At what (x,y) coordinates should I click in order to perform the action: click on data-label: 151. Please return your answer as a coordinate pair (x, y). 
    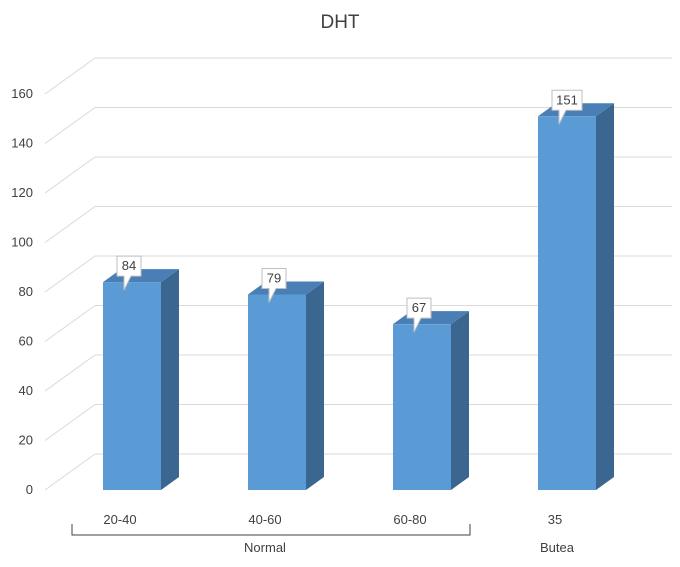
    Looking at the image, I should click on (567, 99).